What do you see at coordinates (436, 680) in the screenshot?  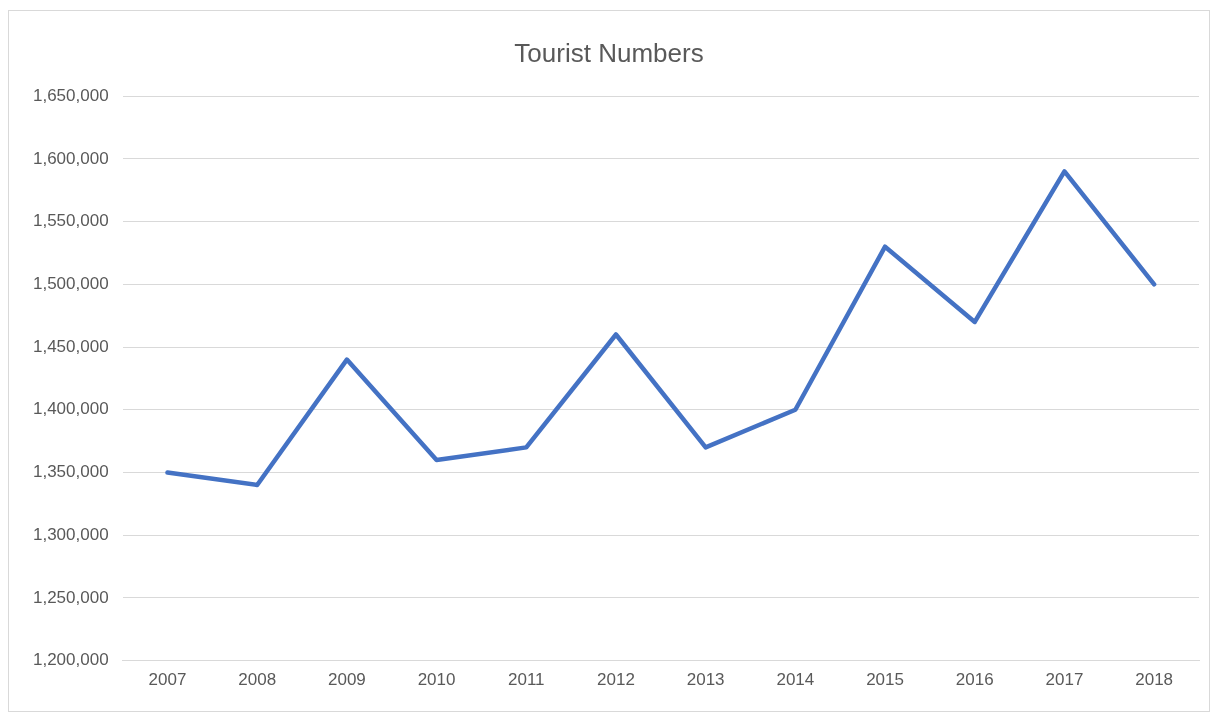 I see `x-tick-label: 2010` at bounding box center [436, 680].